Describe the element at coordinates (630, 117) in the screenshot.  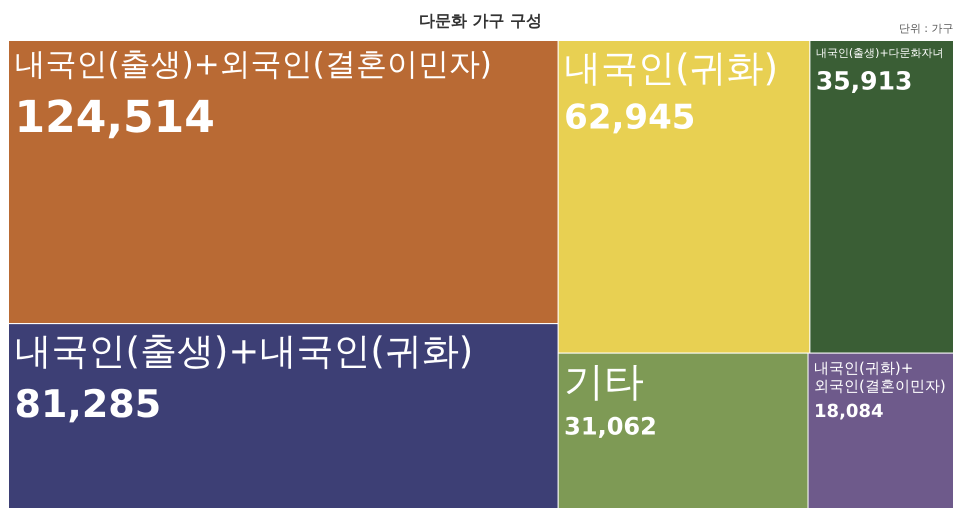
I see `data-label: 62,945` at that location.